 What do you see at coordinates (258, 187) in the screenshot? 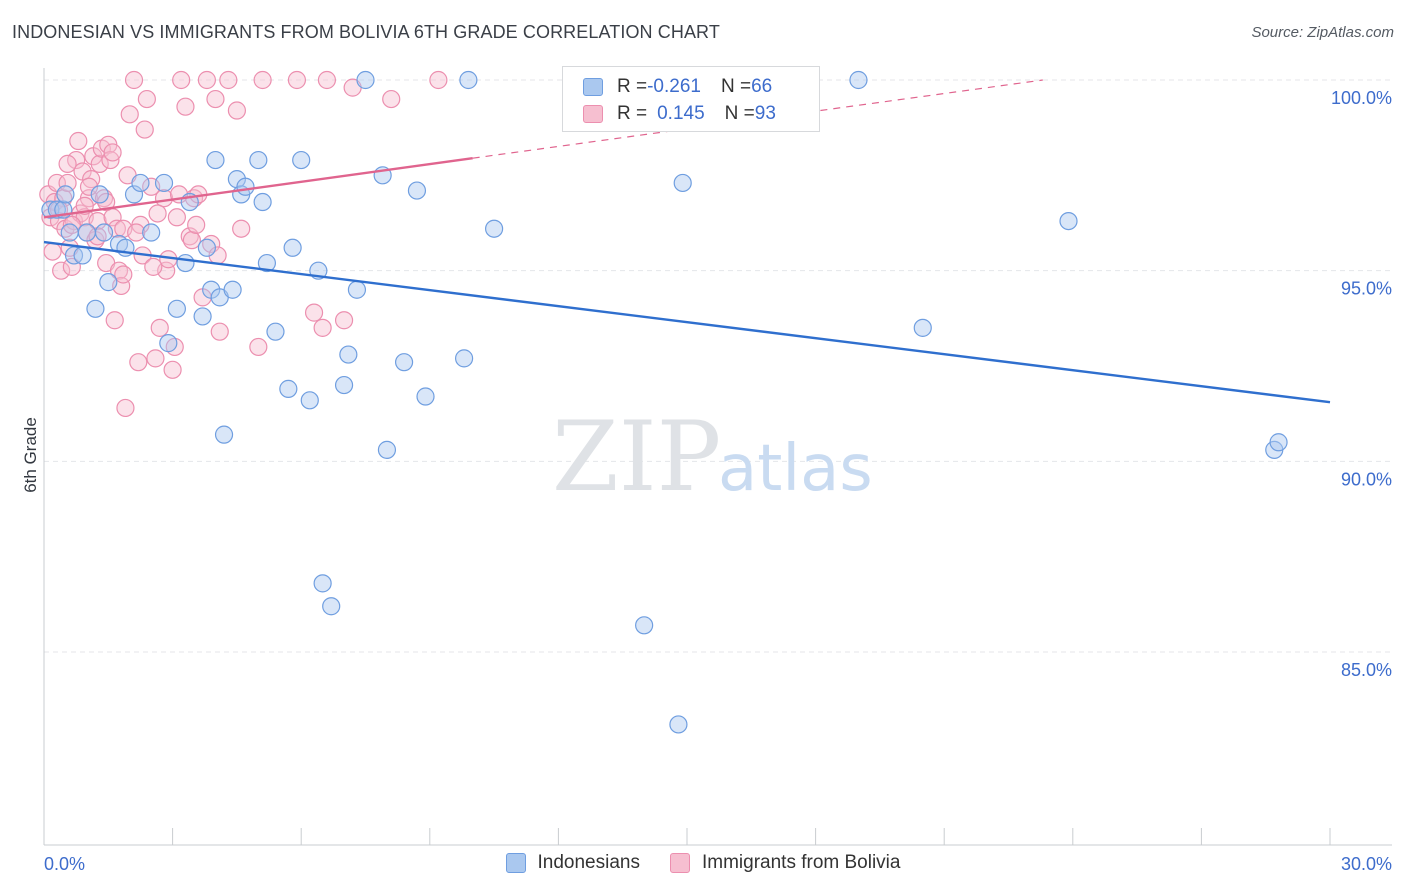
I see `trend-line-bolivia` at bounding box center [258, 187].